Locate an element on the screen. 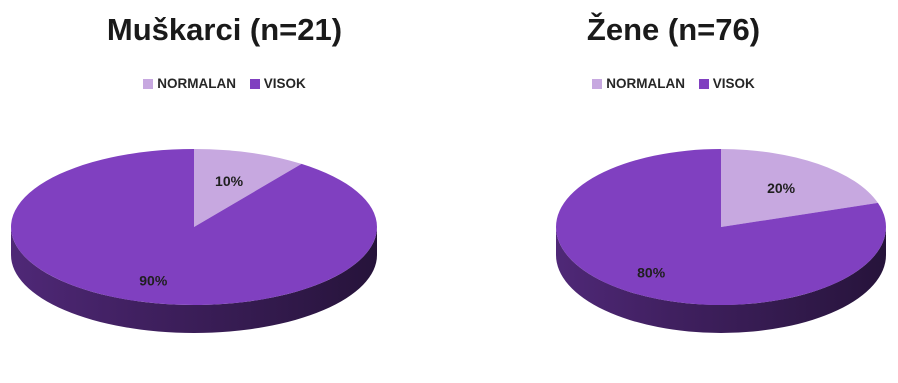 This screenshot has width=898, height=383. pie-labels: 10% 90% is located at coordinates (191, 230).